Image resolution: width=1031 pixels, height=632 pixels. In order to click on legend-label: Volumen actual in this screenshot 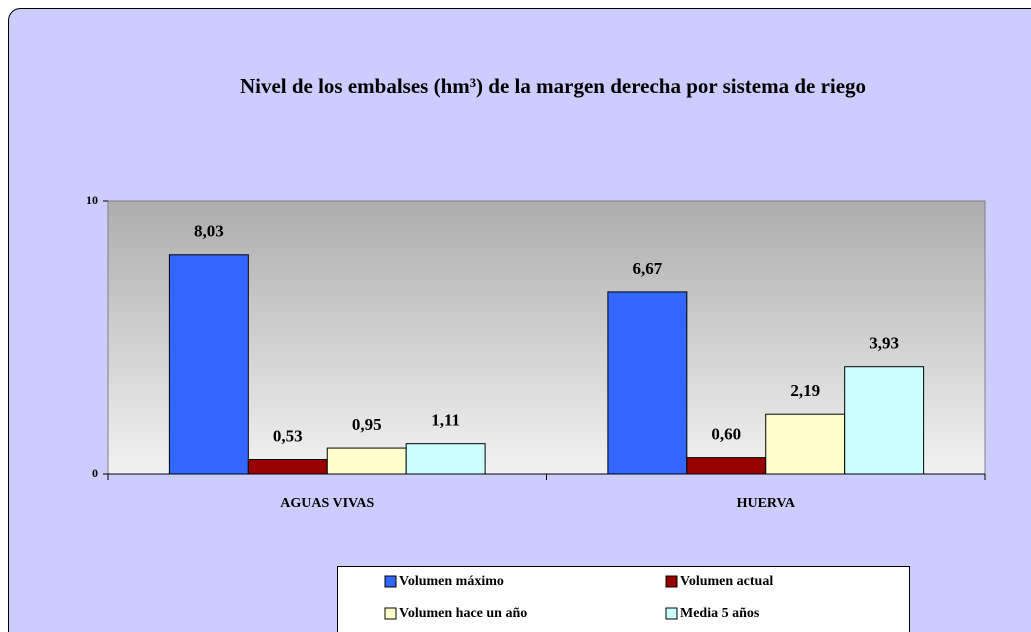, I will do `click(726, 581)`.